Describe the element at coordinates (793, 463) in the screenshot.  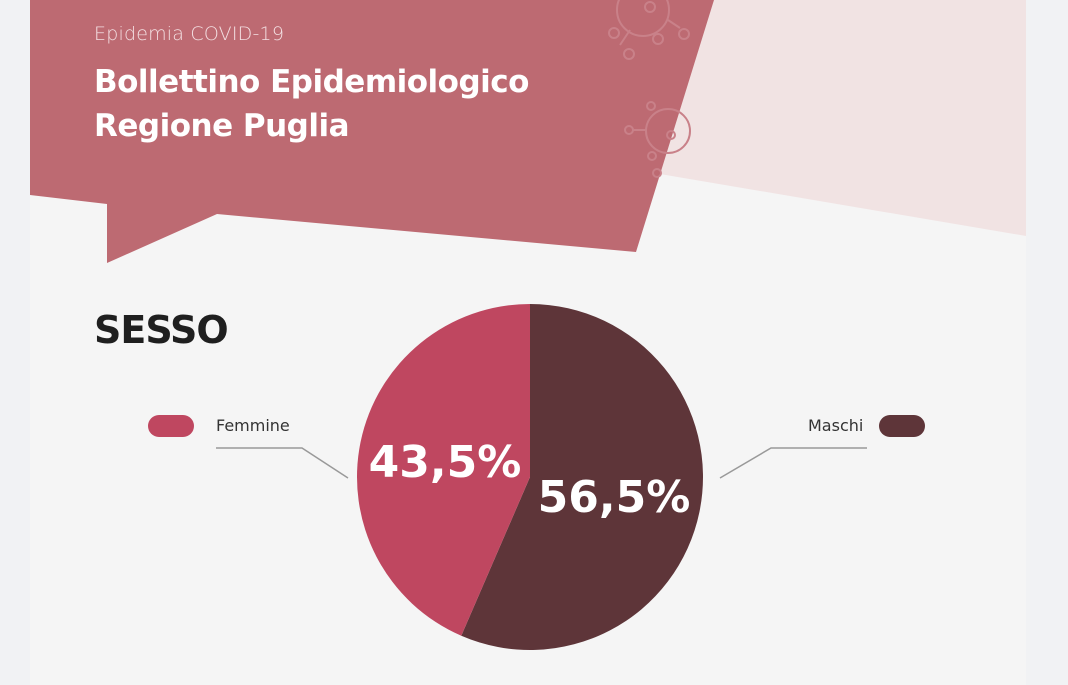
I see `leader-line-maschi` at that location.